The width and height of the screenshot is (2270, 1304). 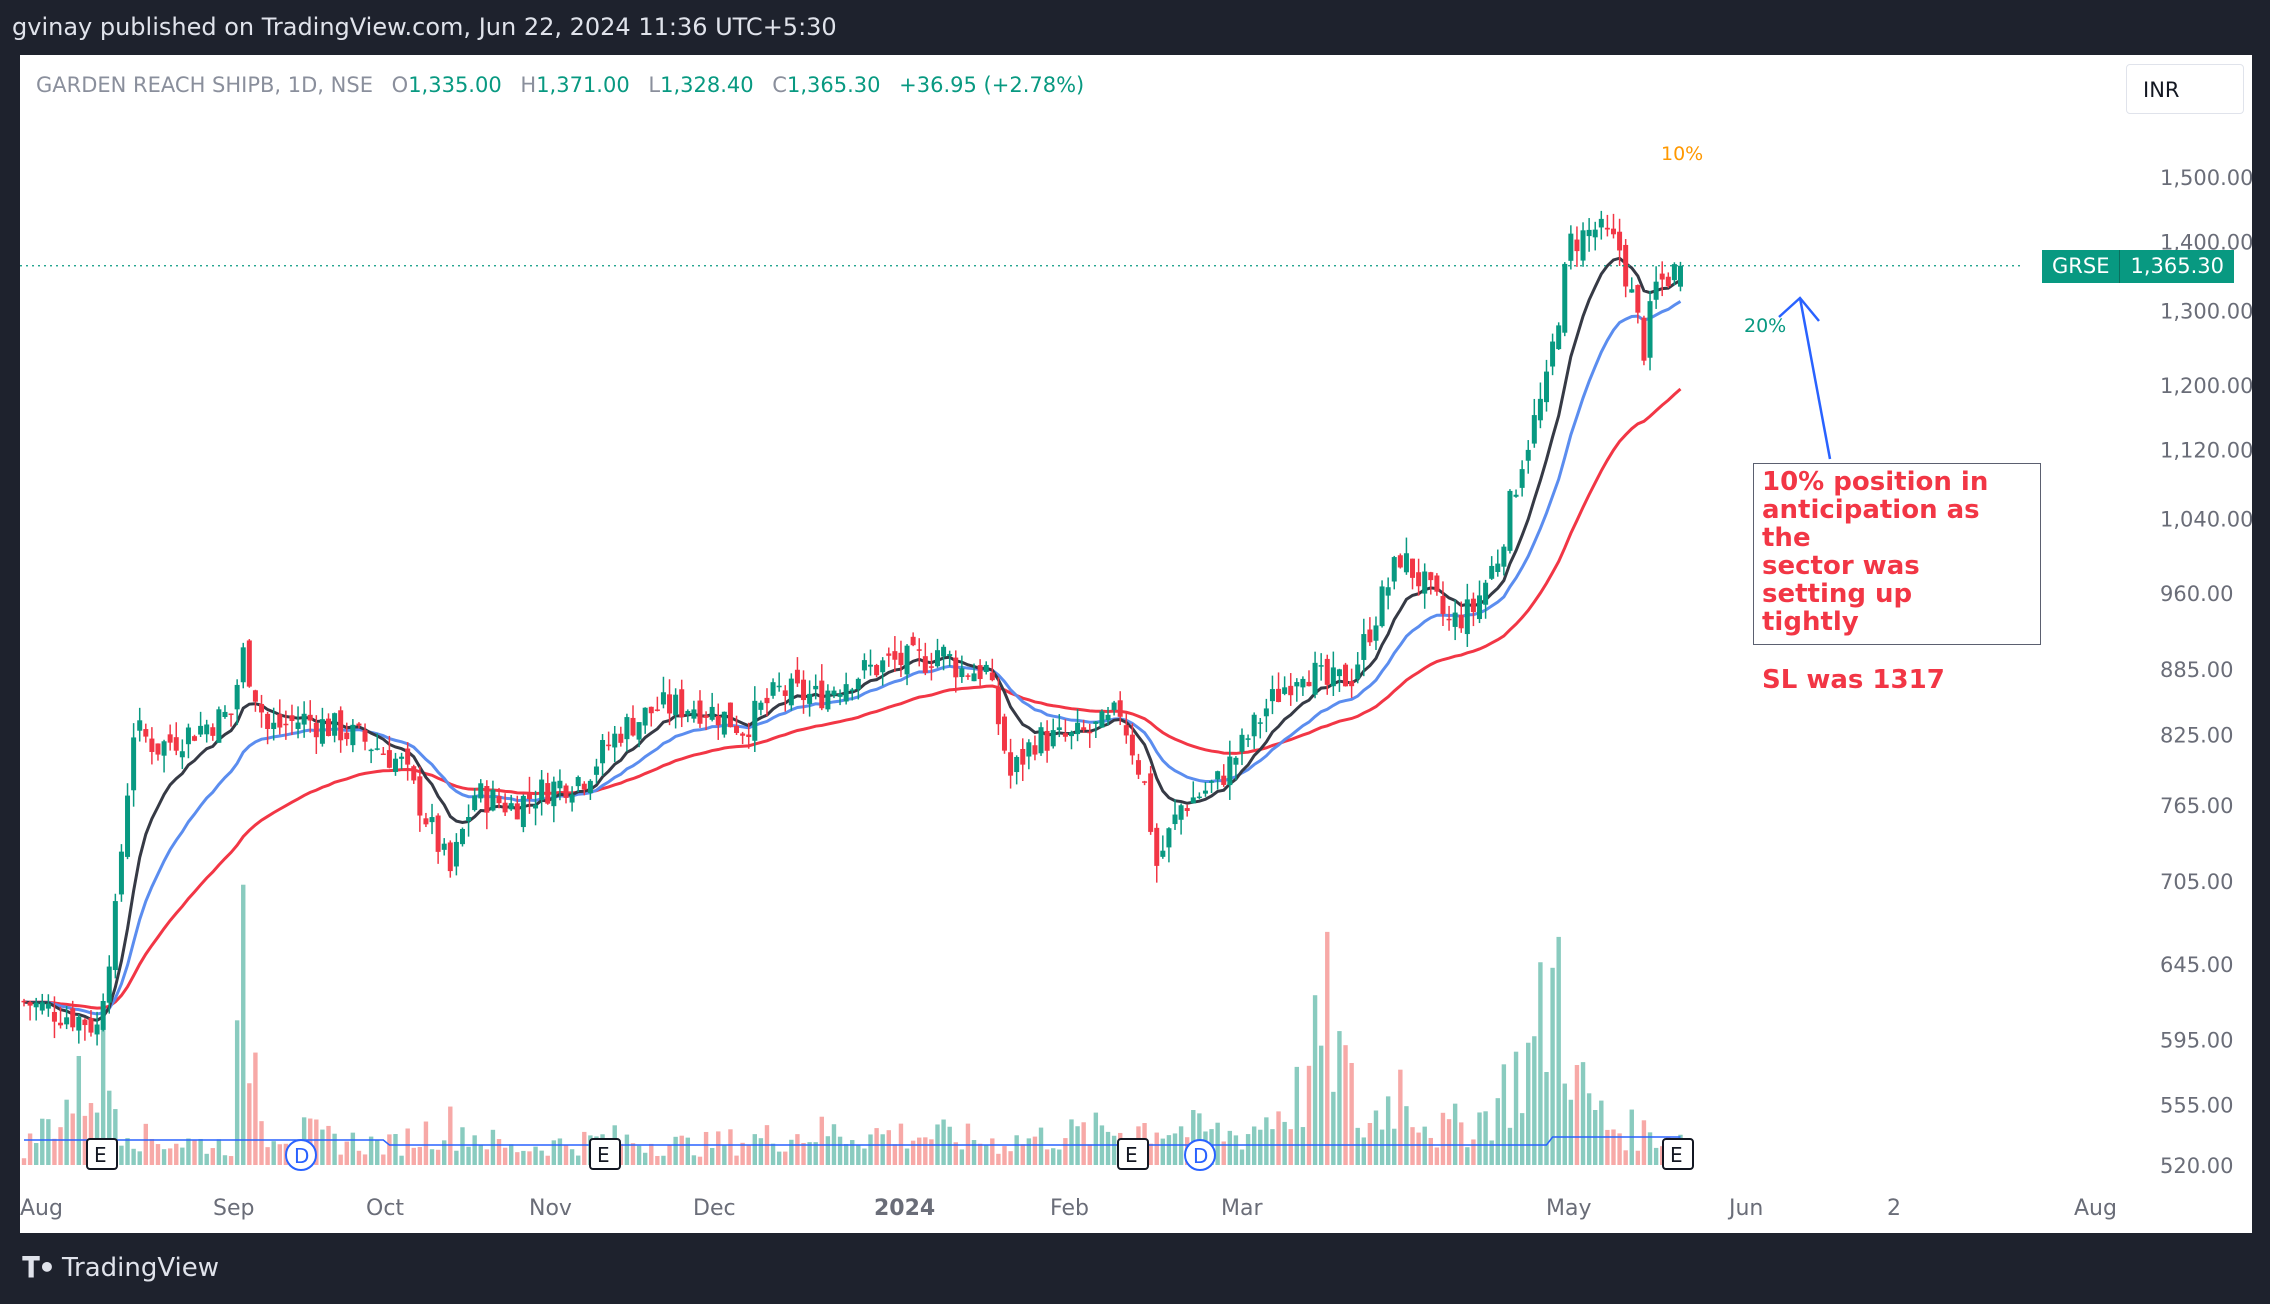 What do you see at coordinates (2185, 89) in the screenshot?
I see `currency-button: INR` at bounding box center [2185, 89].